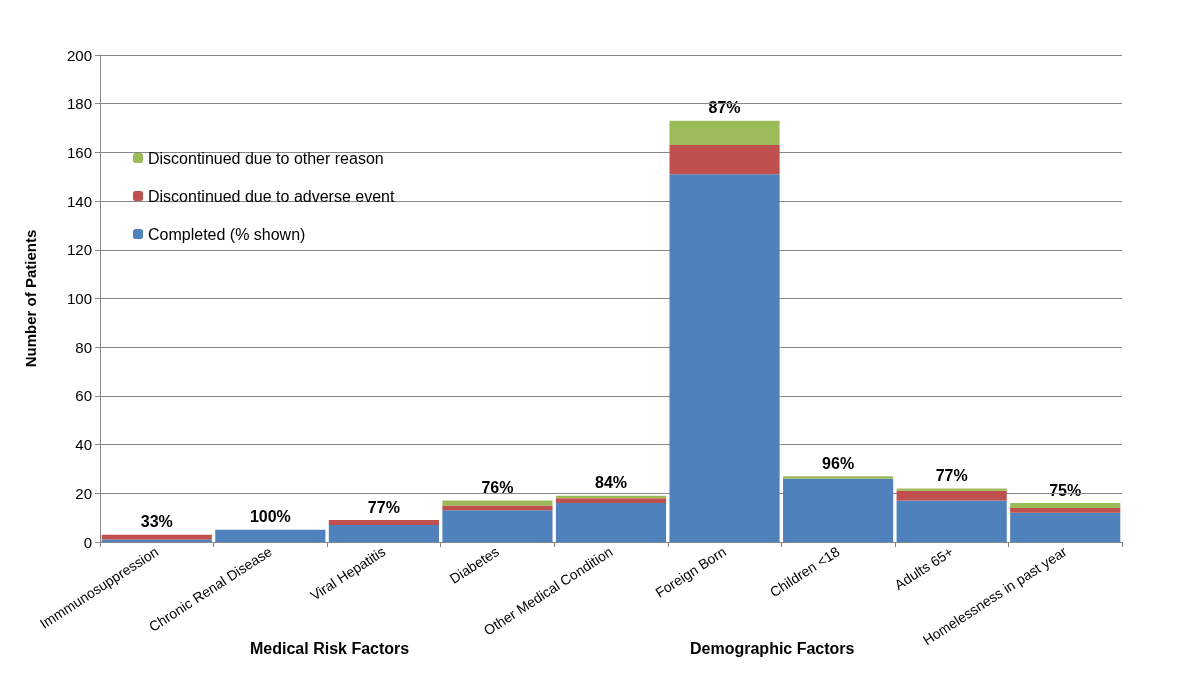  Describe the element at coordinates (497, 488) in the screenshot. I see `annotation: 76%` at that location.